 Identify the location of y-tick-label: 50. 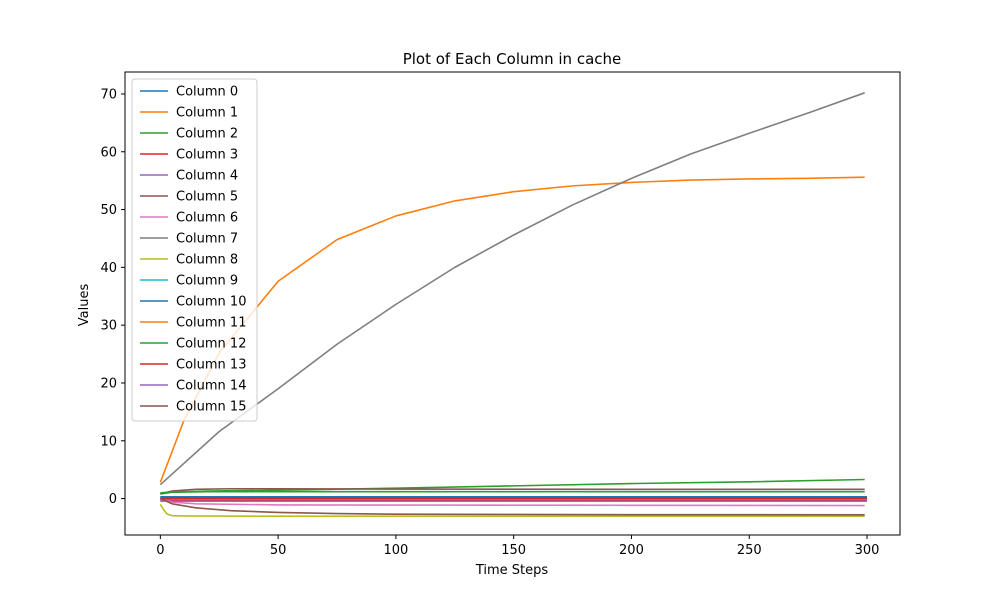
(108, 210).